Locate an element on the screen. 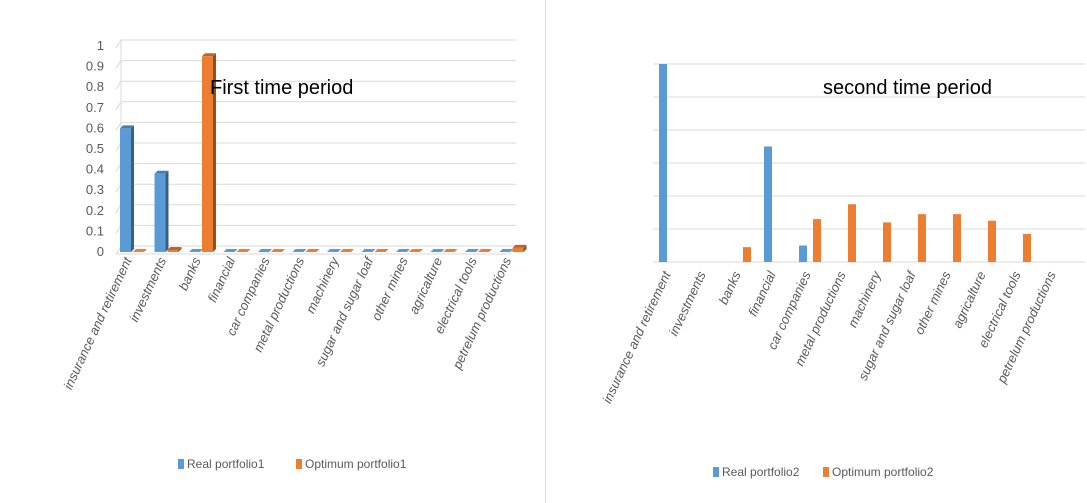  legend-label: Optimum portfolio2 is located at coordinates (883, 472).